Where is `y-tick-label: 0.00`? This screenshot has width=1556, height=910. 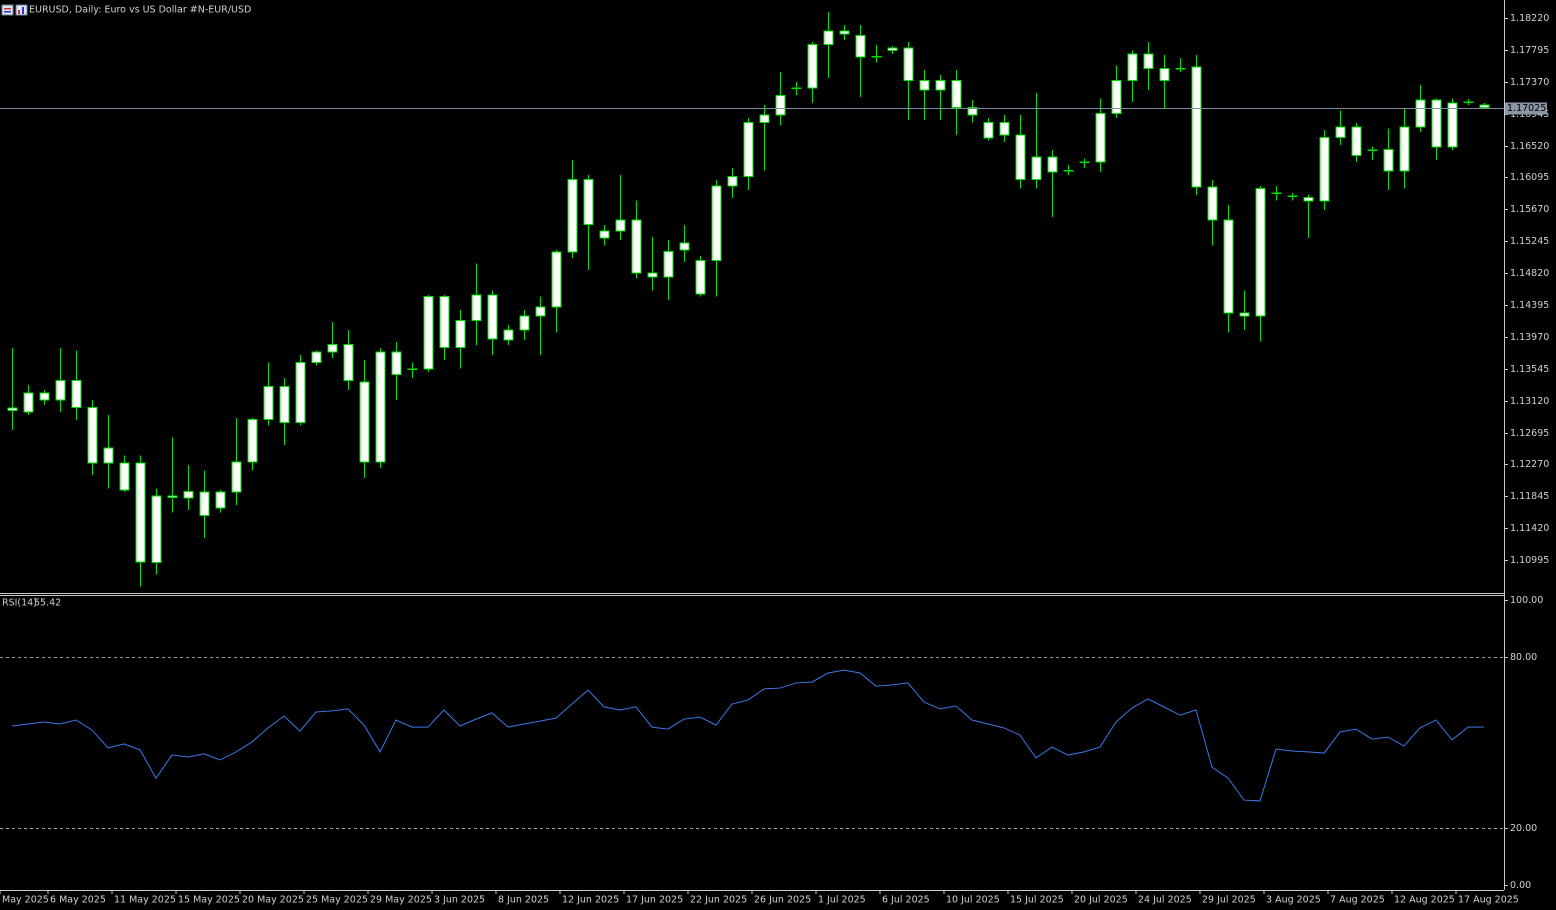 y-tick-label: 0.00 is located at coordinates (1520, 885).